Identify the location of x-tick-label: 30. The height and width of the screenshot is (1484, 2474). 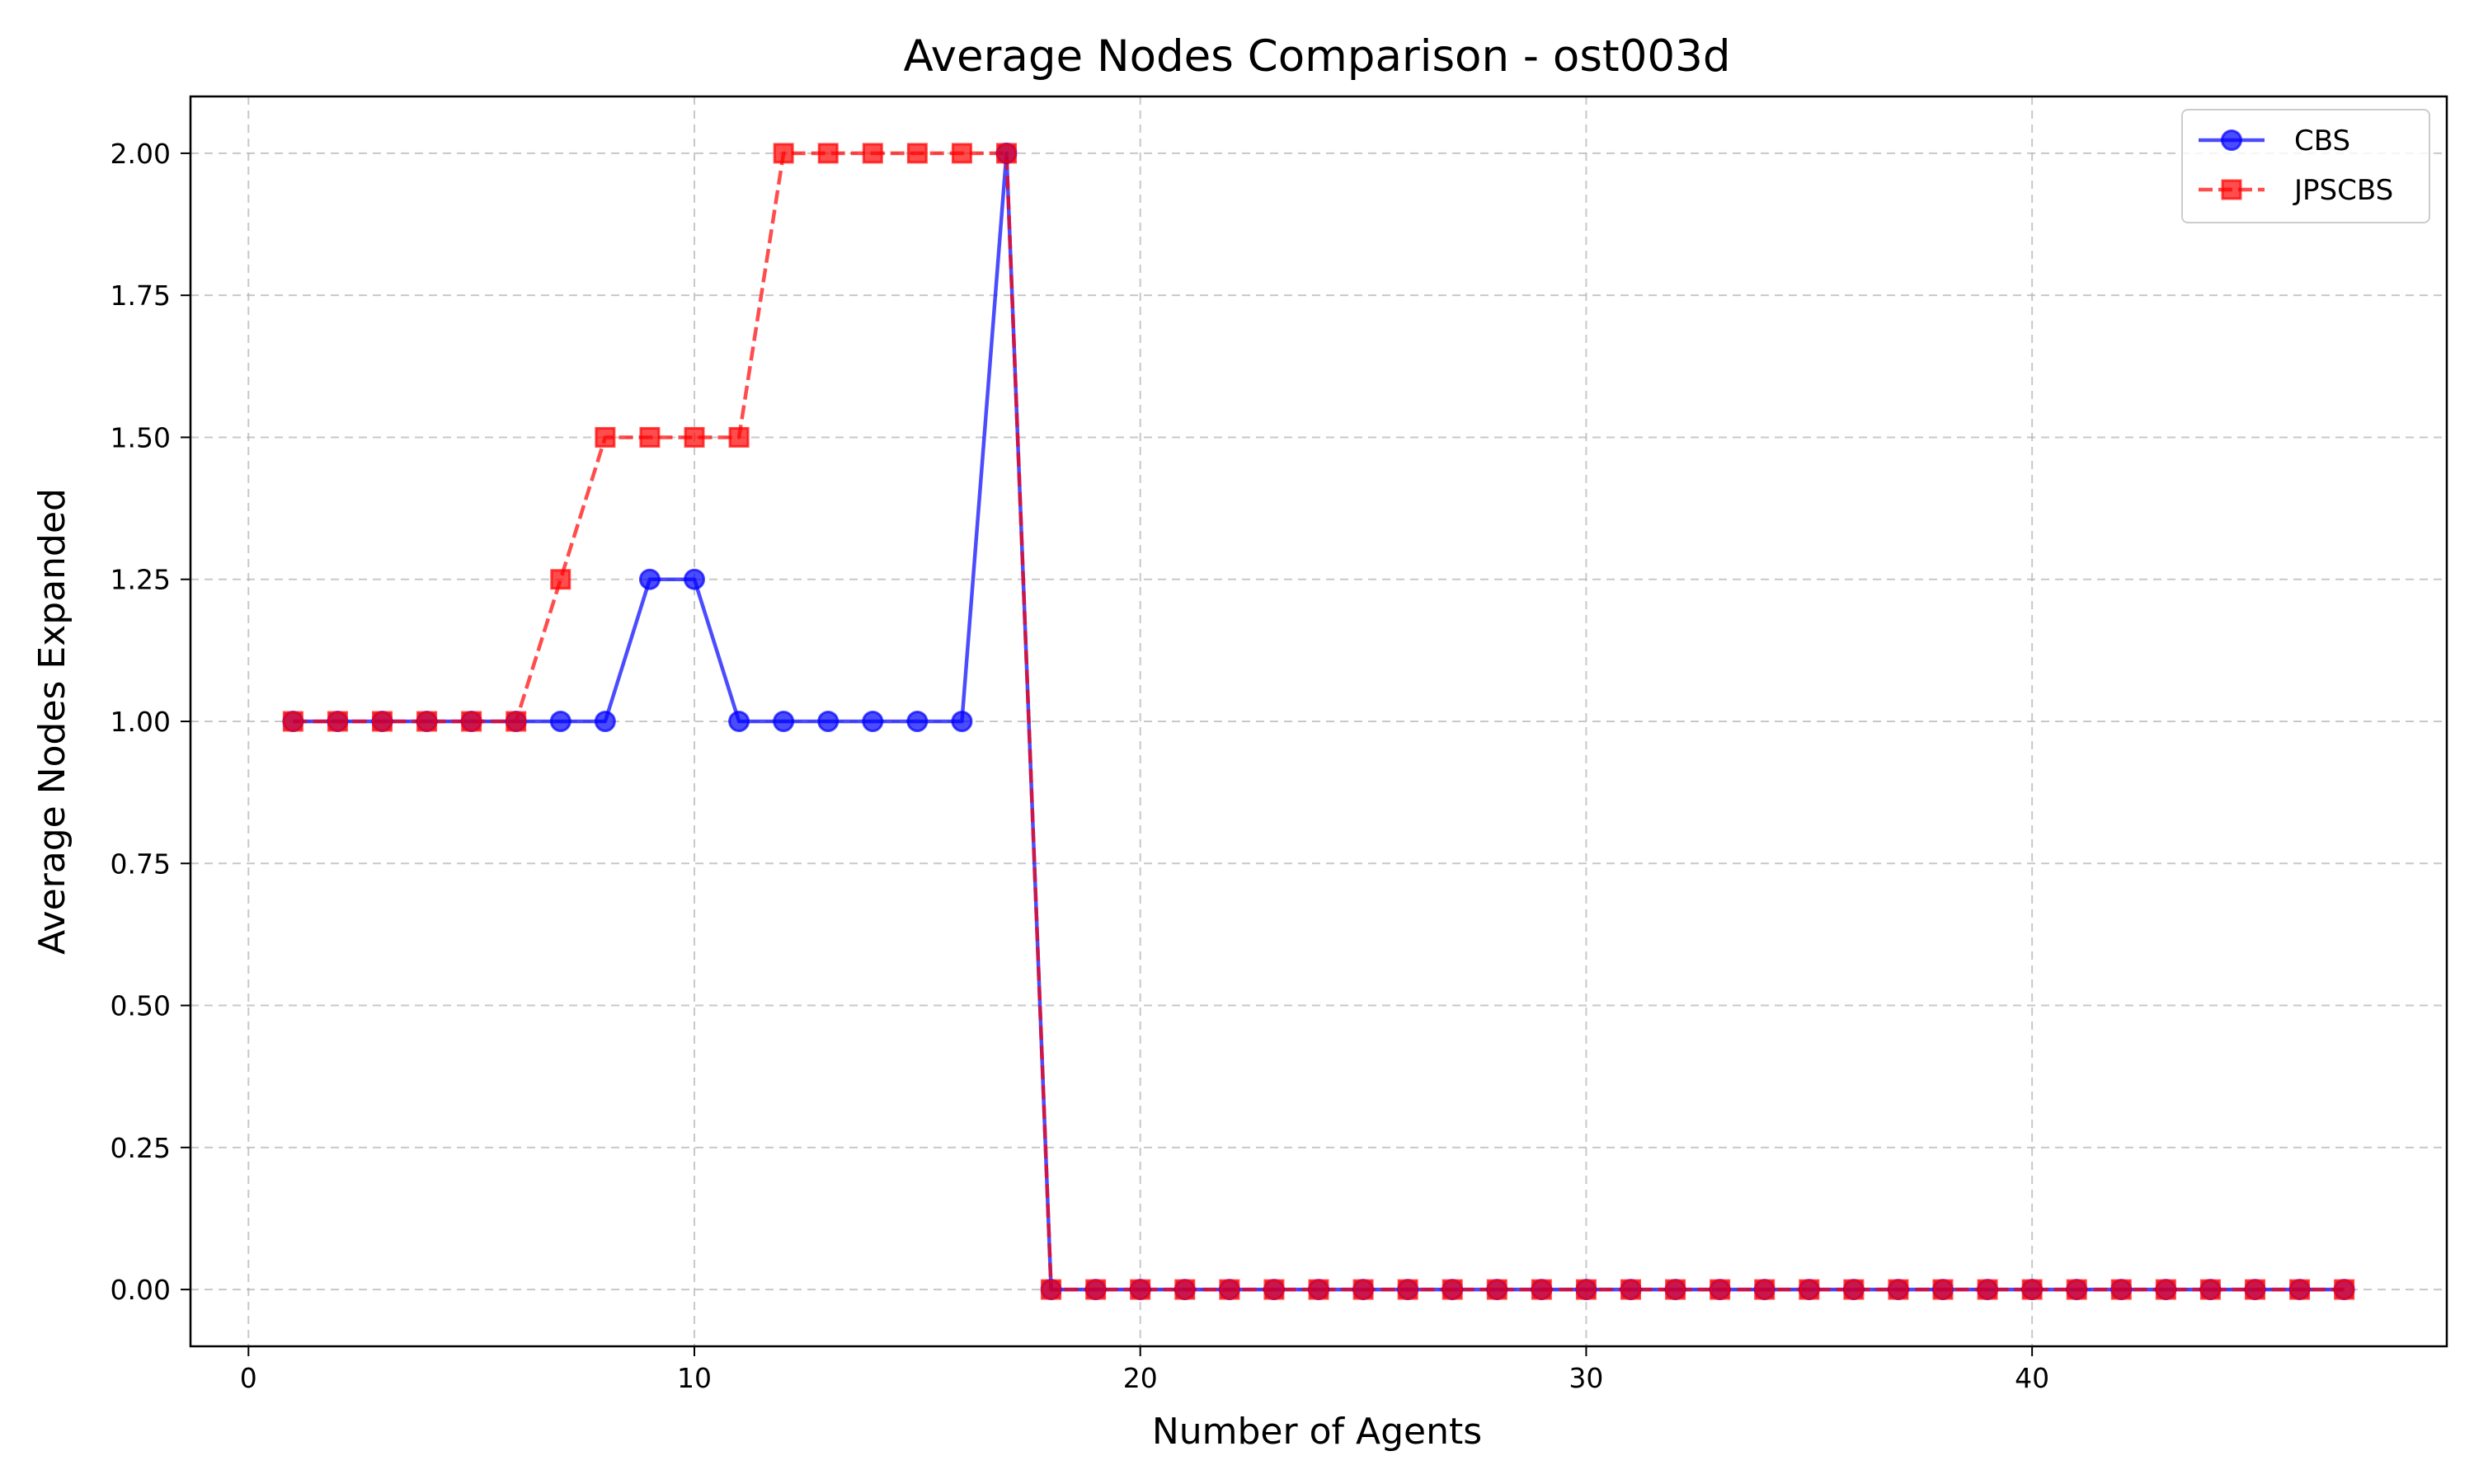
(1586, 1378).